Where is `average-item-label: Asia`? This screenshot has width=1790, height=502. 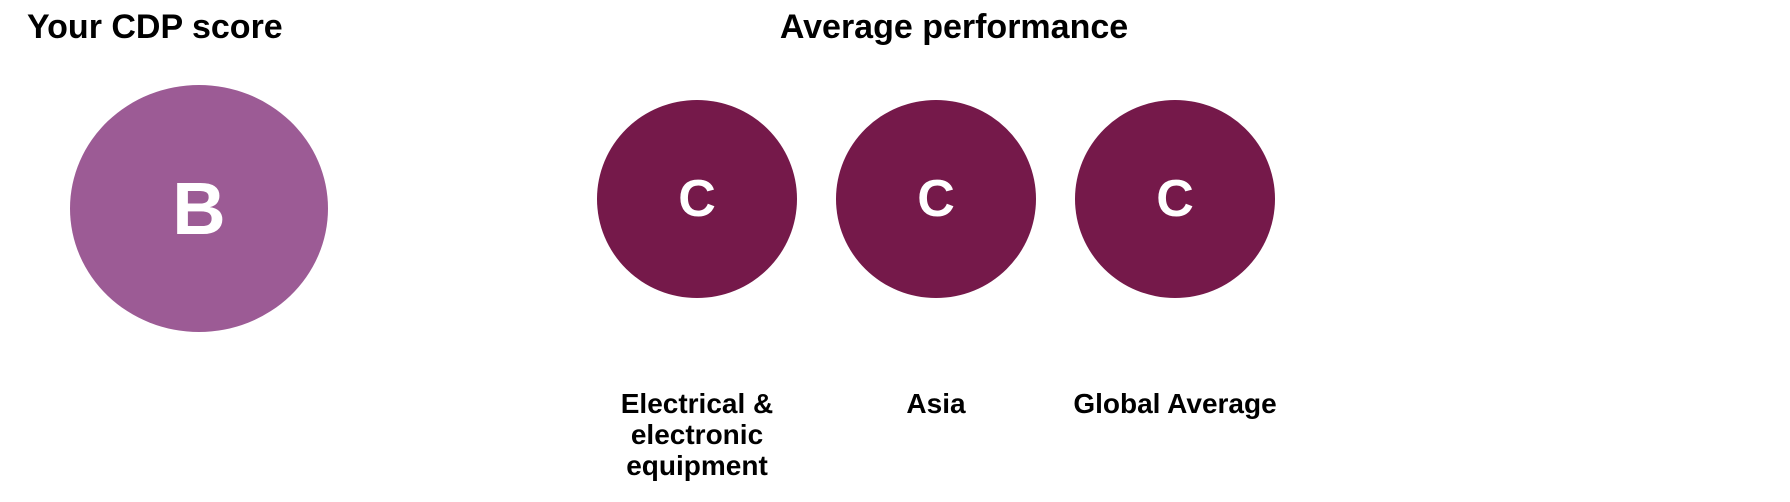 average-item-label: Asia is located at coordinates (936, 403).